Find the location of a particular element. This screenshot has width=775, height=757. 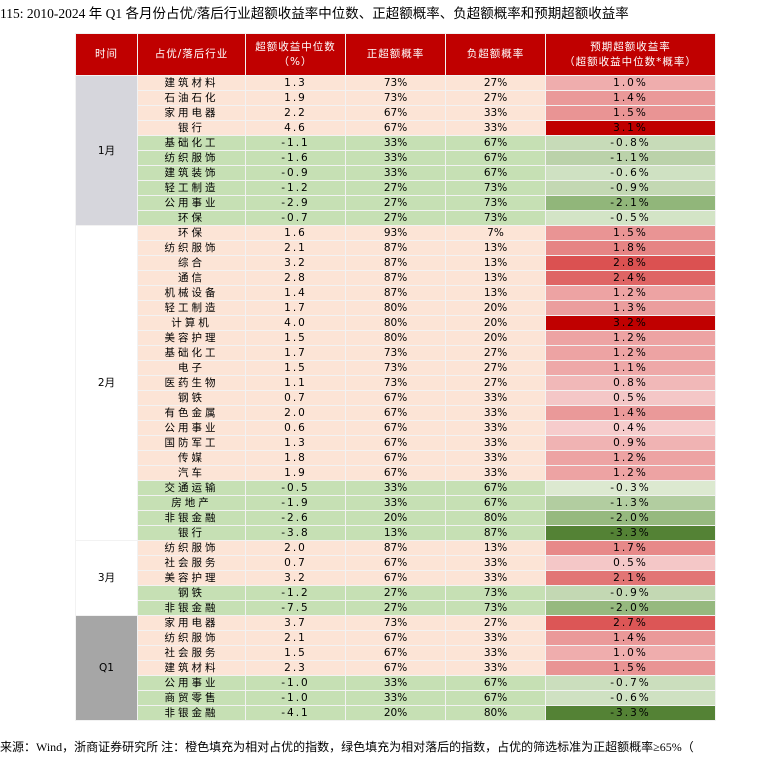

value-cell: -3.8 is located at coordinates (295, 533).